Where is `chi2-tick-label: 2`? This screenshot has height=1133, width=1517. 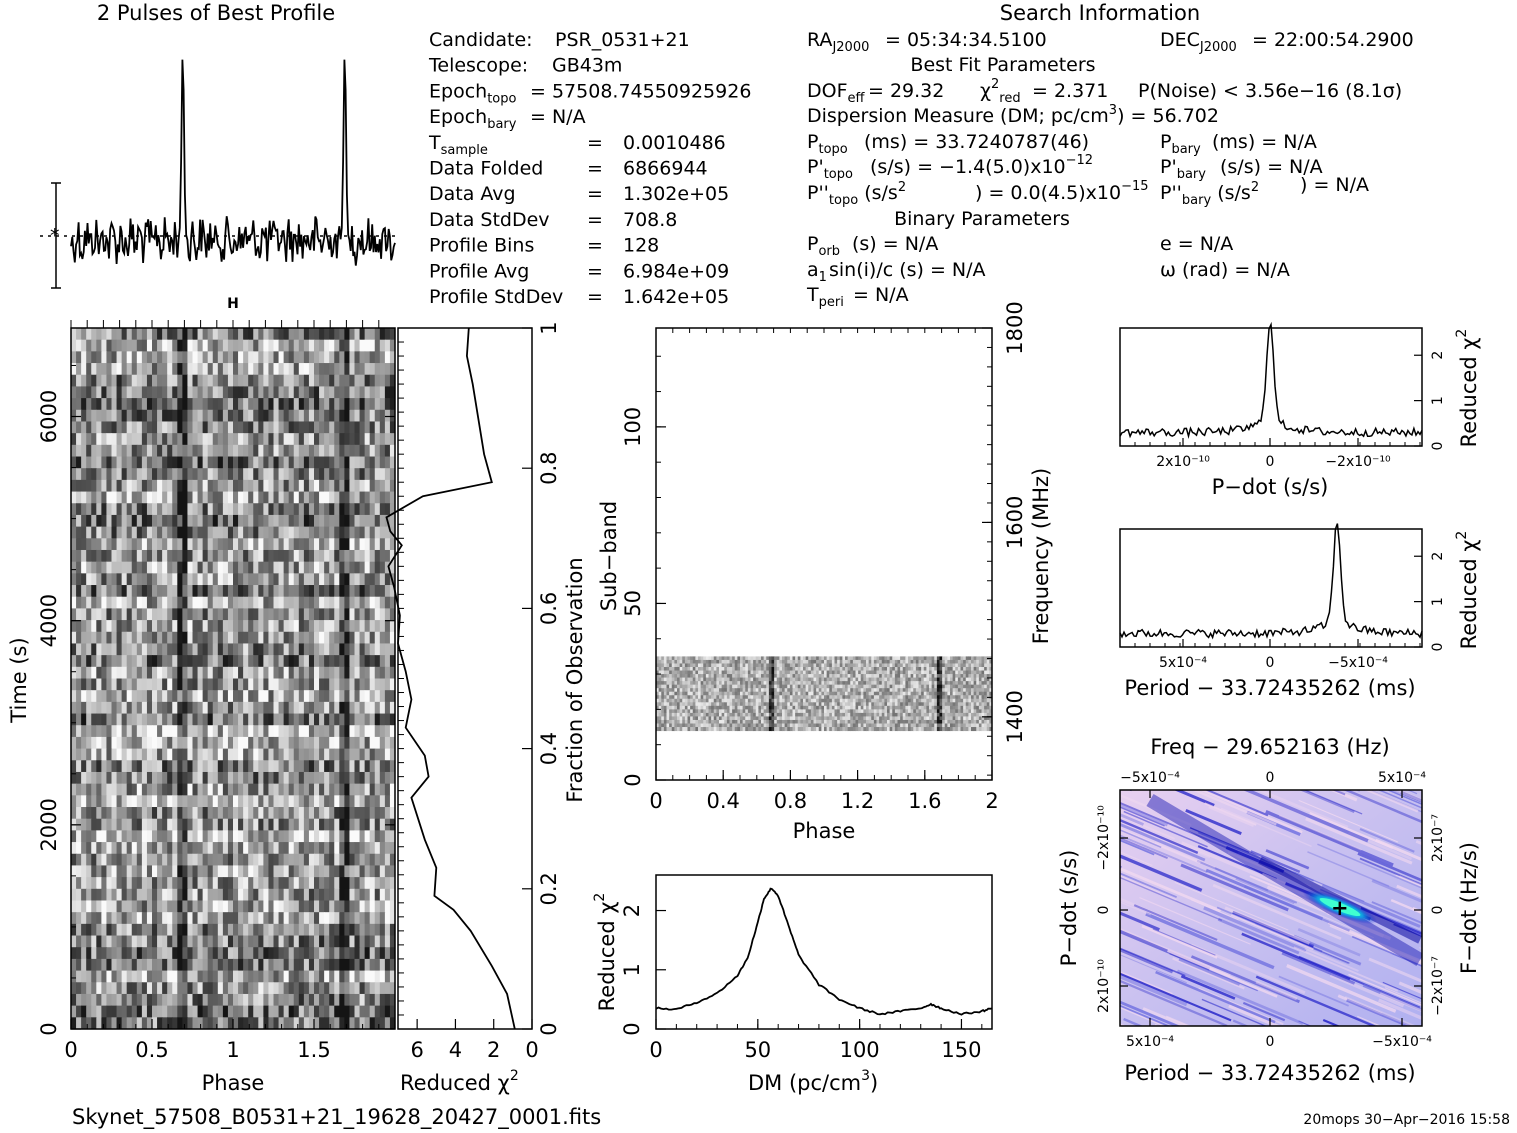
chi2-tick-label: 2 is located at coordinates (493, 1050).